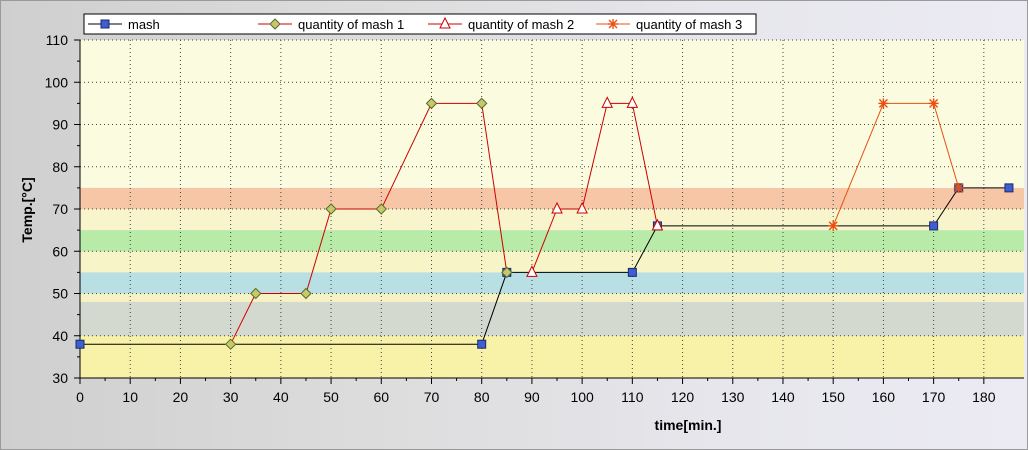 This screenshot has height=450, width=1028. Describe the element at coordinates (144, 24) in the screenshot. I see `legend-label-0: mash` at that location.